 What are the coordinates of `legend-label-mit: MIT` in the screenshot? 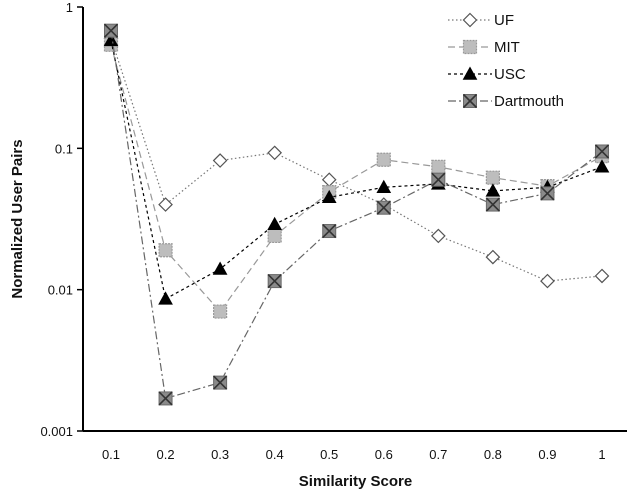 It's located at (507, 47).